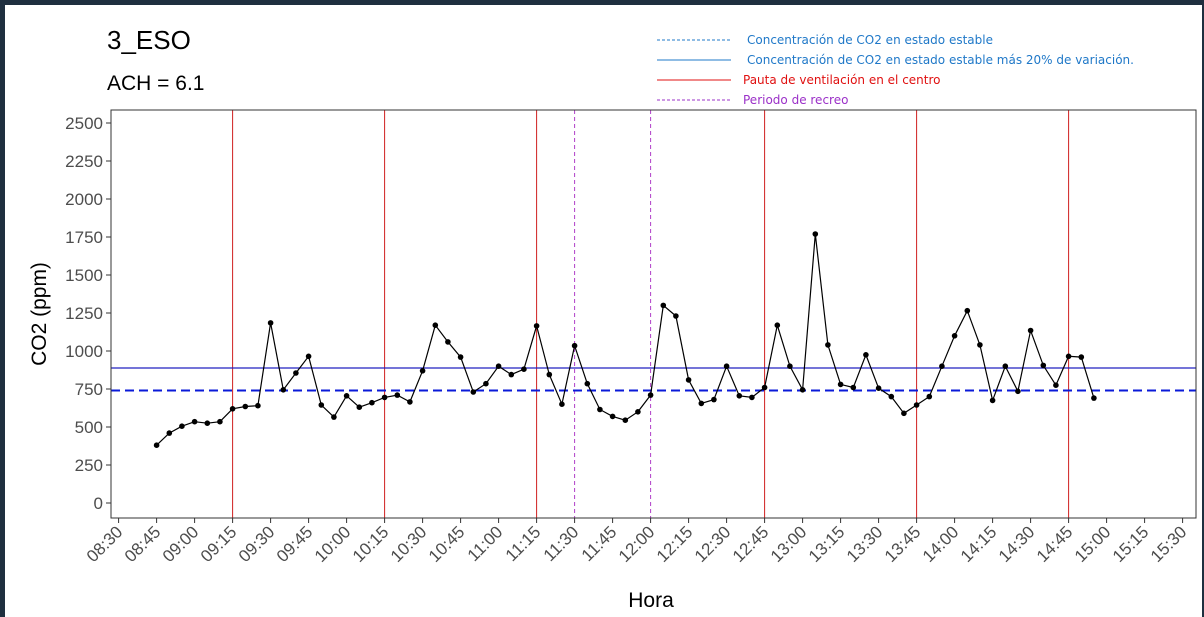 This screenshot has width=1204, height=617. I want to click on x-axis-label: Hora, so click(651, 600).